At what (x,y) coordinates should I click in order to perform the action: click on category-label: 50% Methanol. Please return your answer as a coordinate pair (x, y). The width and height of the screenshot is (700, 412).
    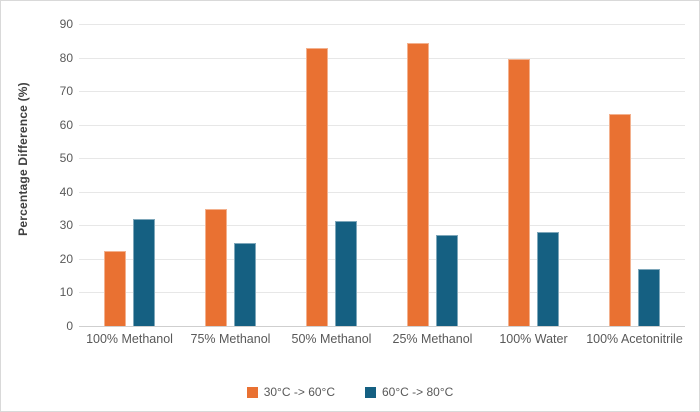
    Looking at the image, I should click on (331, 339).